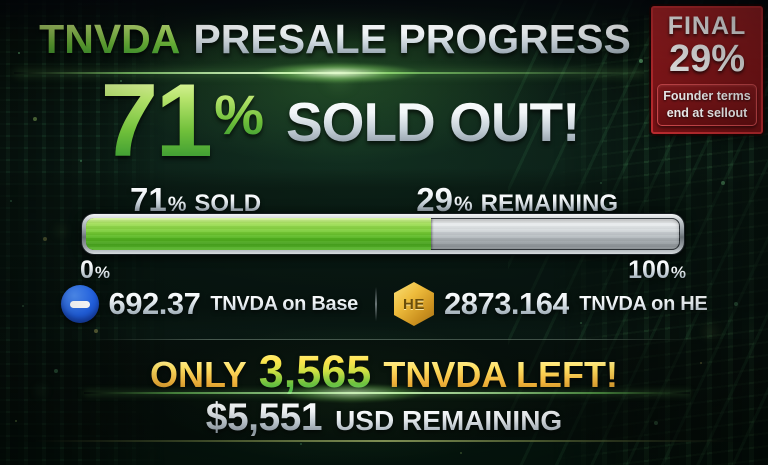  What do you see at coordinates (412, 39) in the screenshot?
I see `title-text: PRESALE PROGRESS` at bounding box center [412, 39].